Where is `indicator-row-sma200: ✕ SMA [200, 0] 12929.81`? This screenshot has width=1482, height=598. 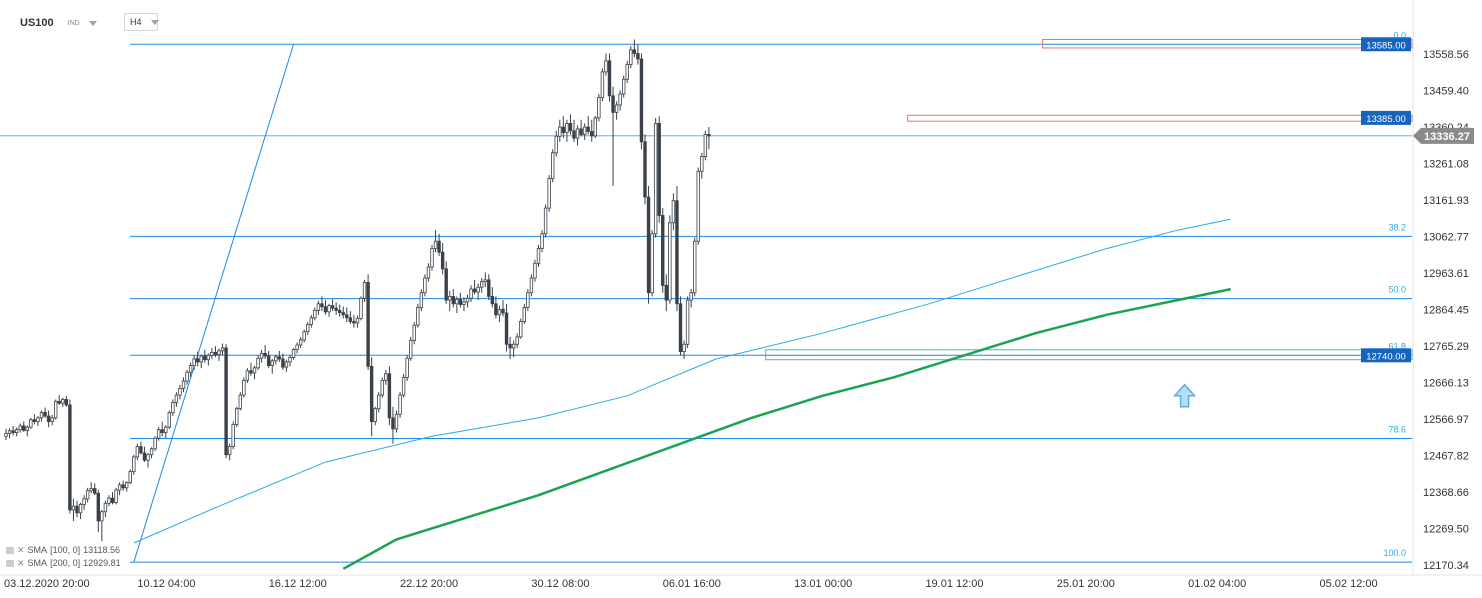 indicator-row-sma200: ✕ SMA [200, 0] 12929.81 is located at coordinates (63, 563).